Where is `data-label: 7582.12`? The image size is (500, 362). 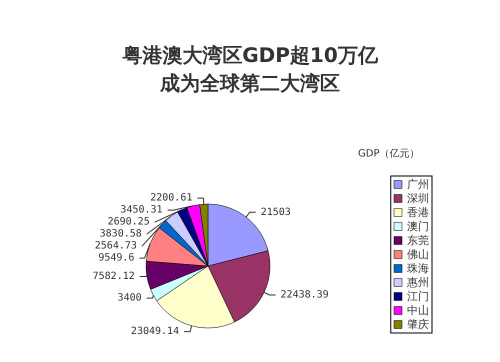 data-label: 7582.12 is located at coordinates (113, 276).